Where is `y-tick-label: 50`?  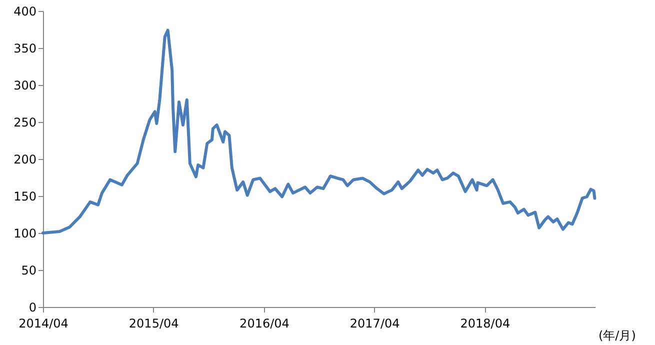
y-tick-label: 50 is located at coordinates (28, 271).